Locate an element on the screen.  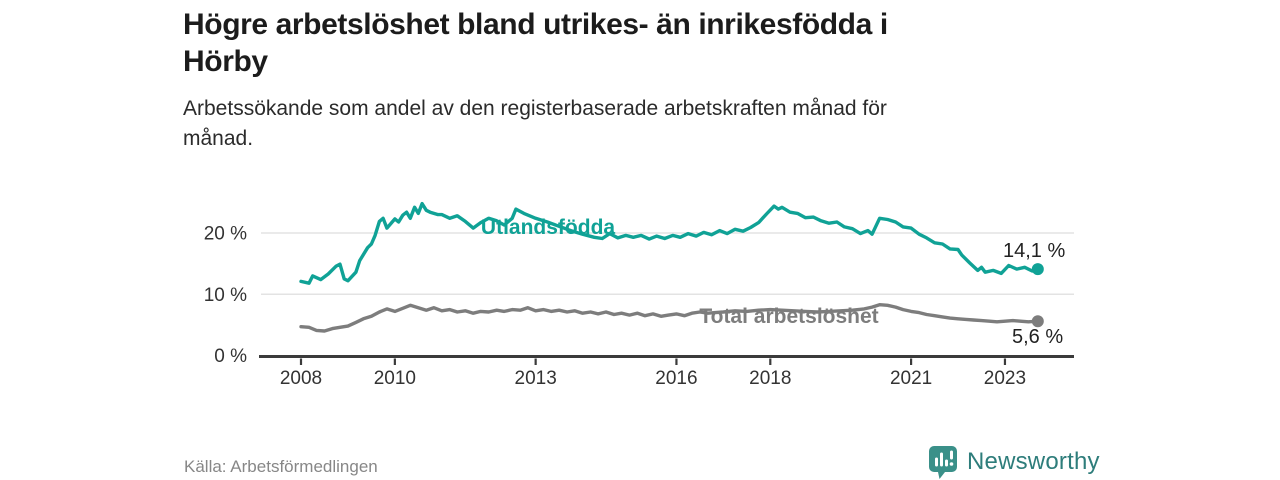
x-tick-label: 2018 is located at coordinates (770, 378).